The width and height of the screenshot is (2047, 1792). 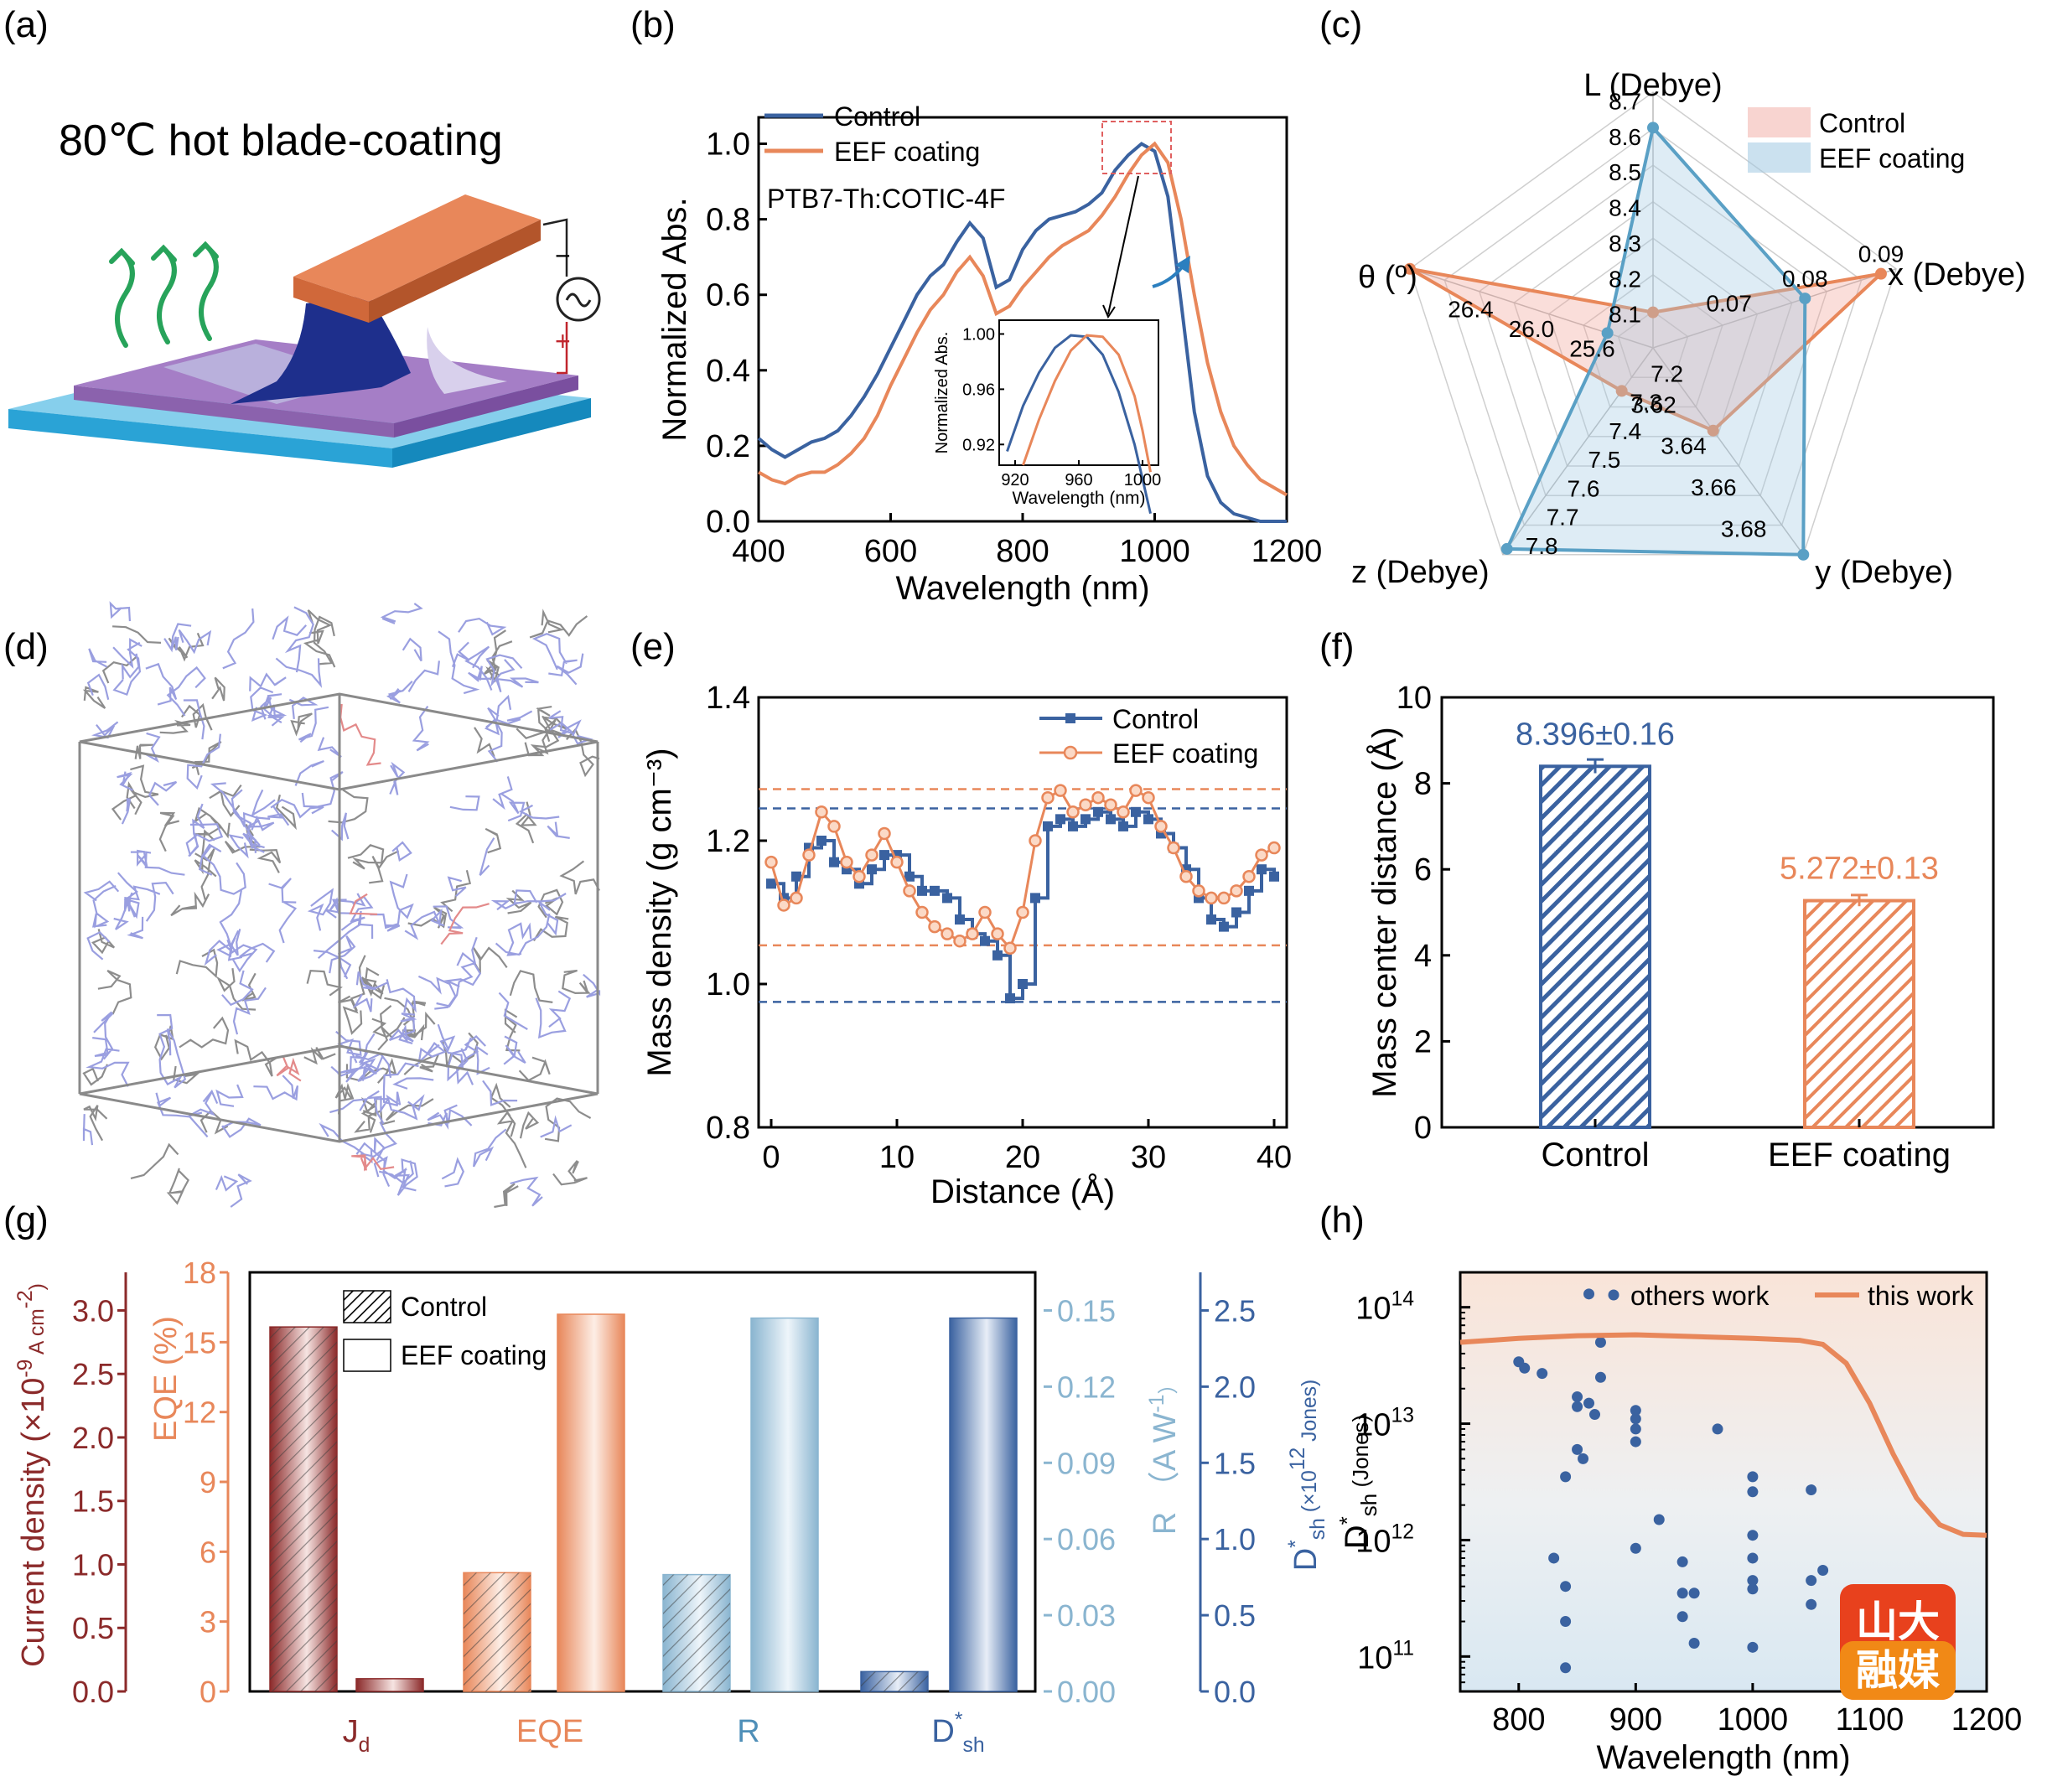 I want to click on c-axis-tick-label: 26.4, so click(x=1471, y=309).